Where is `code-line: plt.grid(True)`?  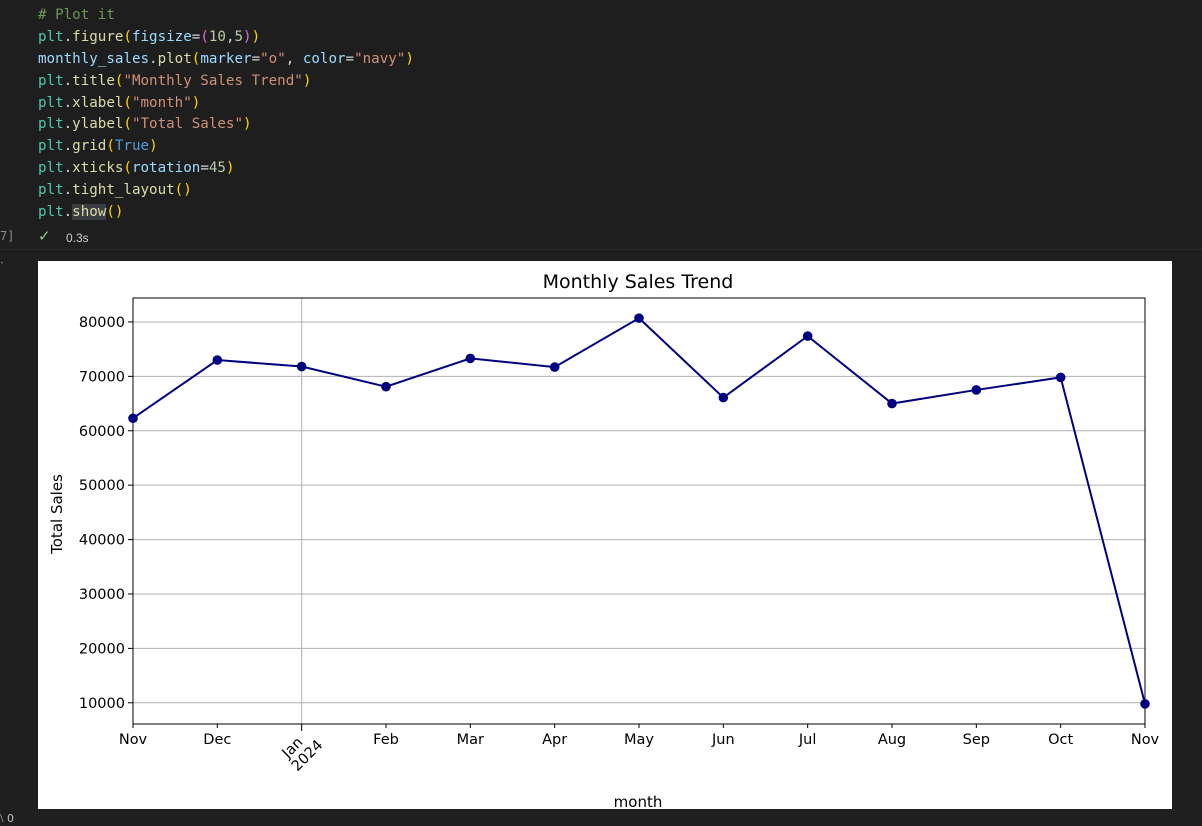 code-line: plt.grid(True) is located at coordinates (226, 147).